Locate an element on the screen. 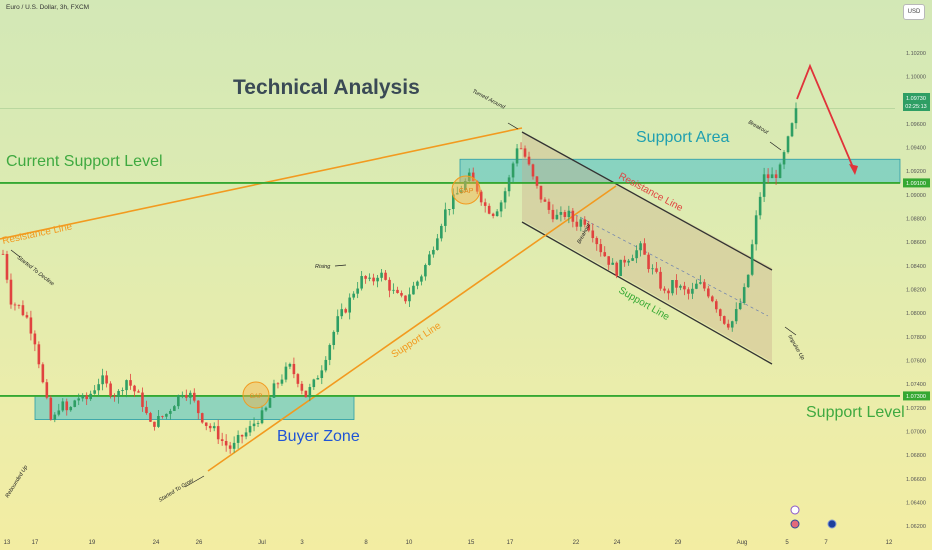 This screenshot has width=932, height=550. x-tick-label: 3 is located at coordinates (302, 543).